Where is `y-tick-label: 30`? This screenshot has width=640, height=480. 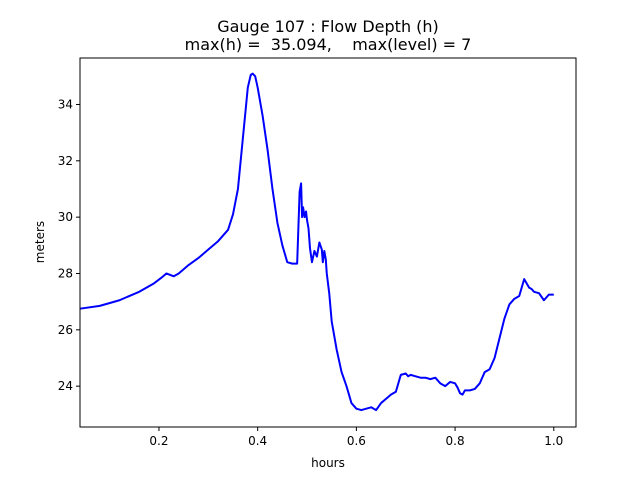 y-tick-label: 30 is located at coordinates (65, 217).